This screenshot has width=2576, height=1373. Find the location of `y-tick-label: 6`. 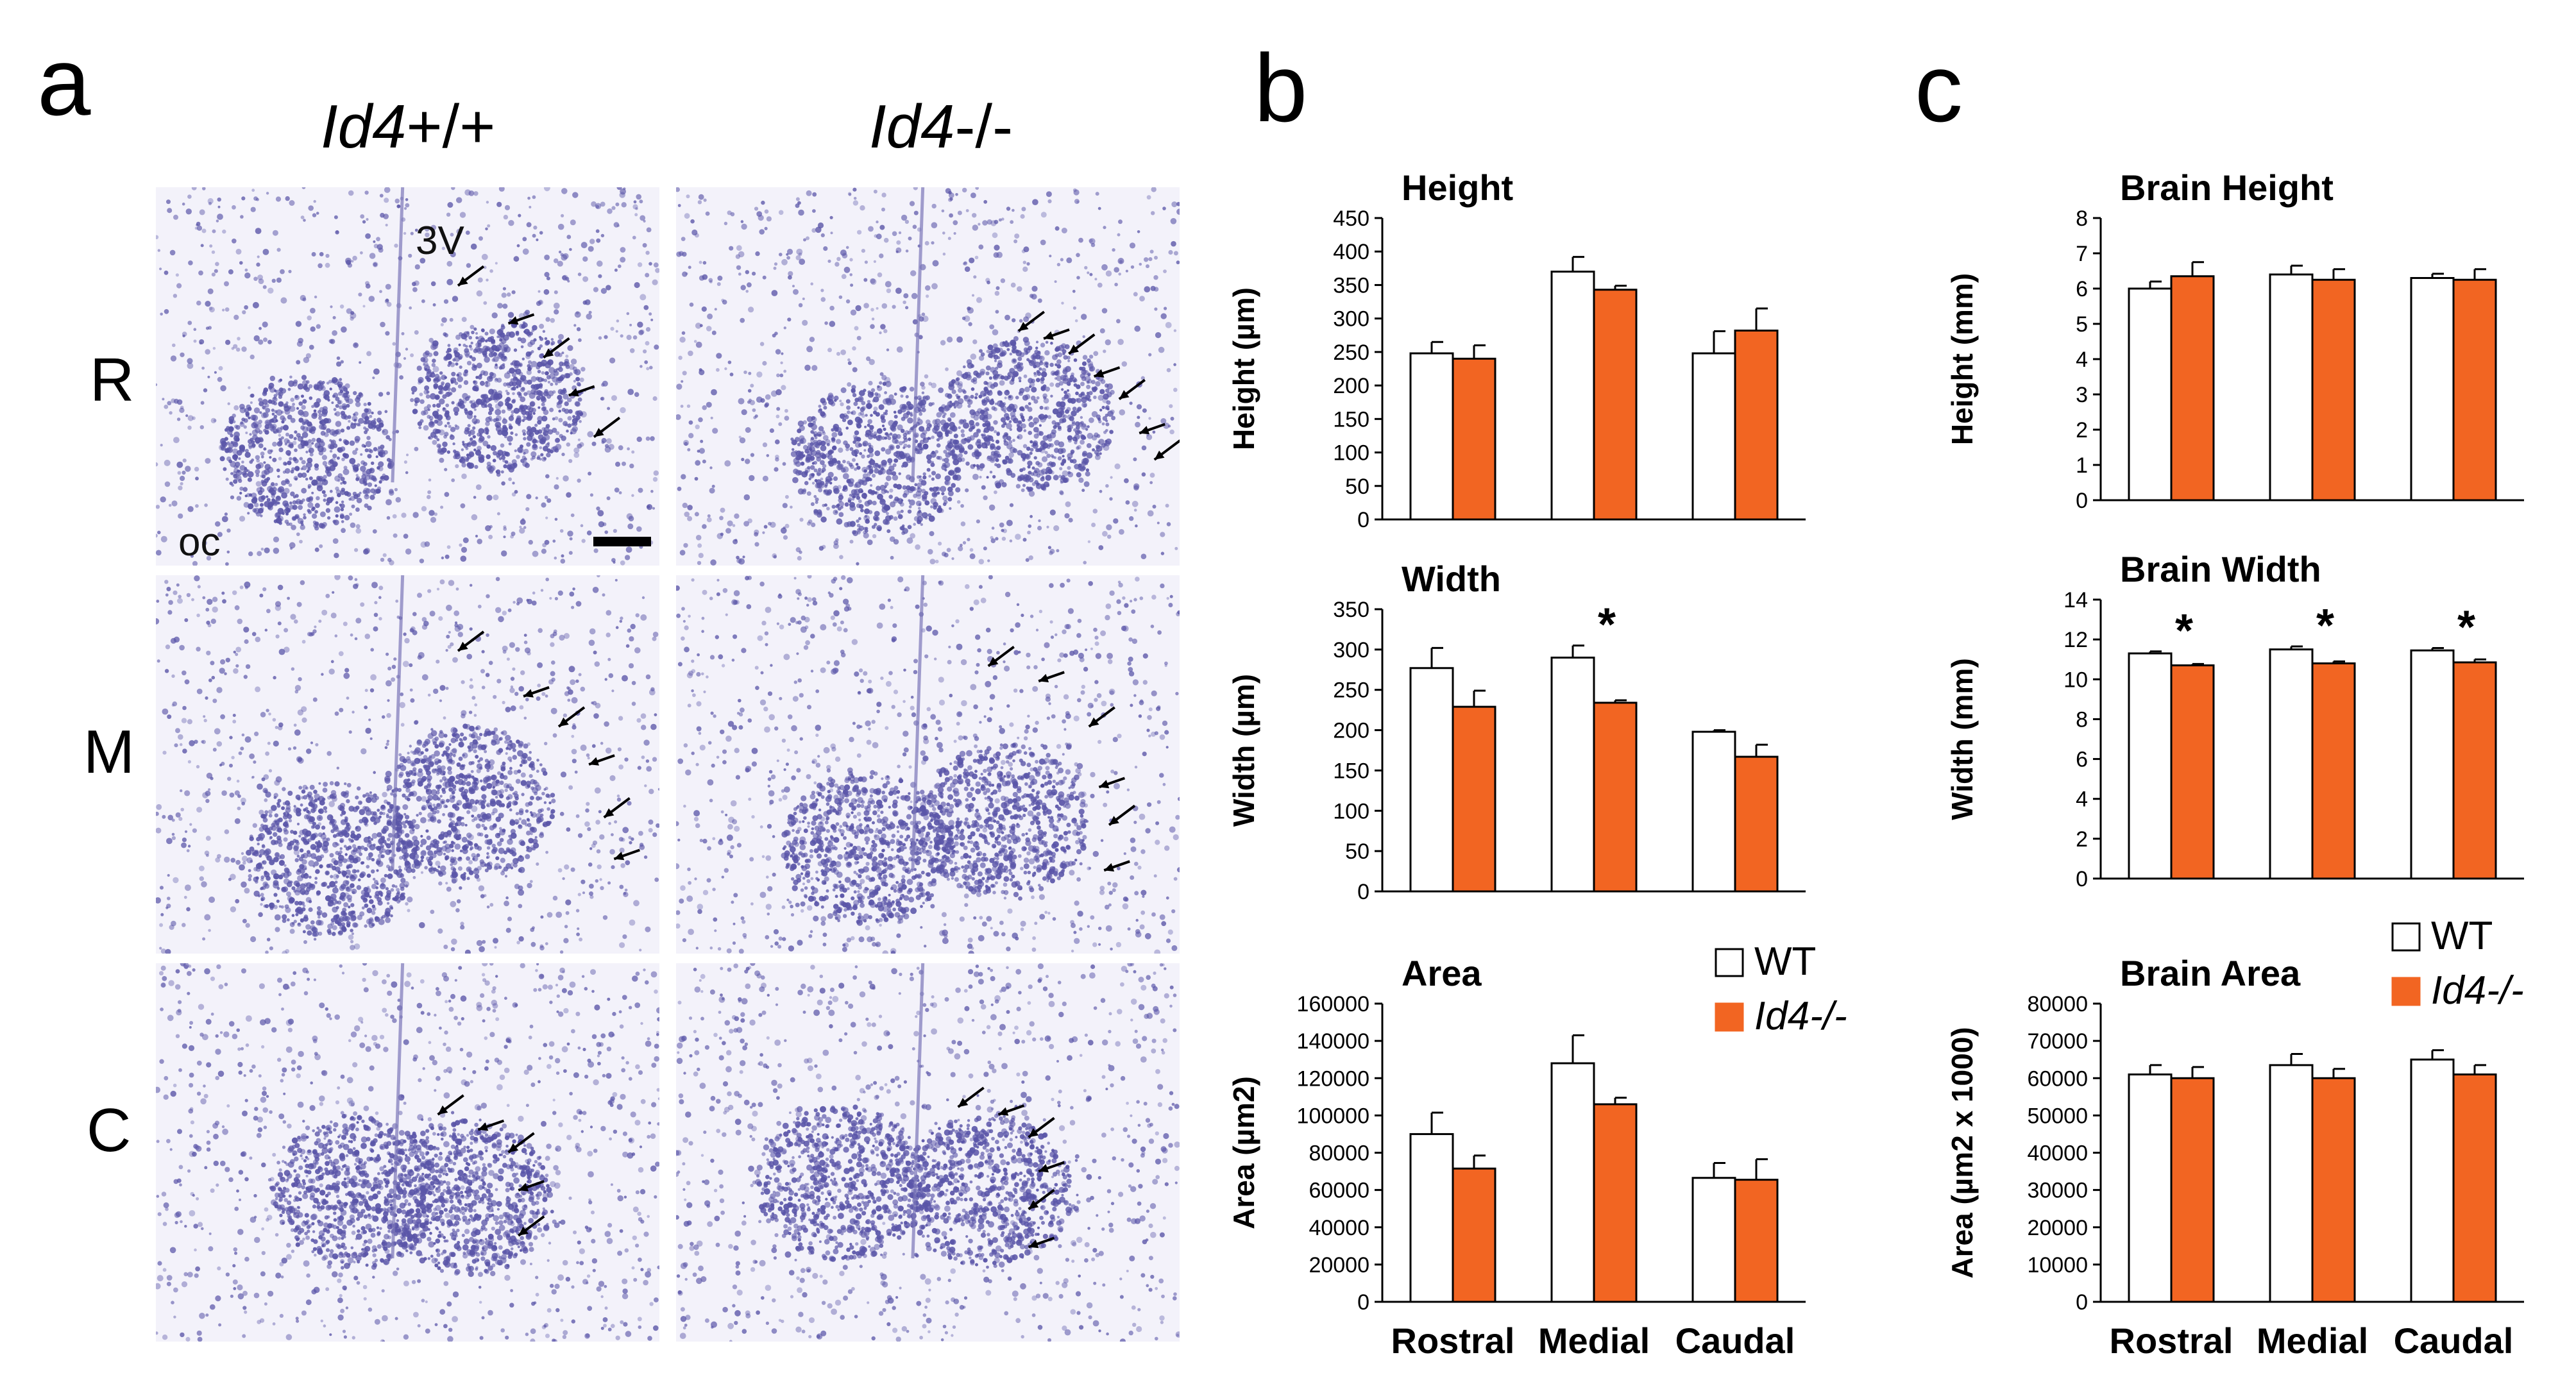

y-tick-label: 6 is located at coordinates (2082, 760).